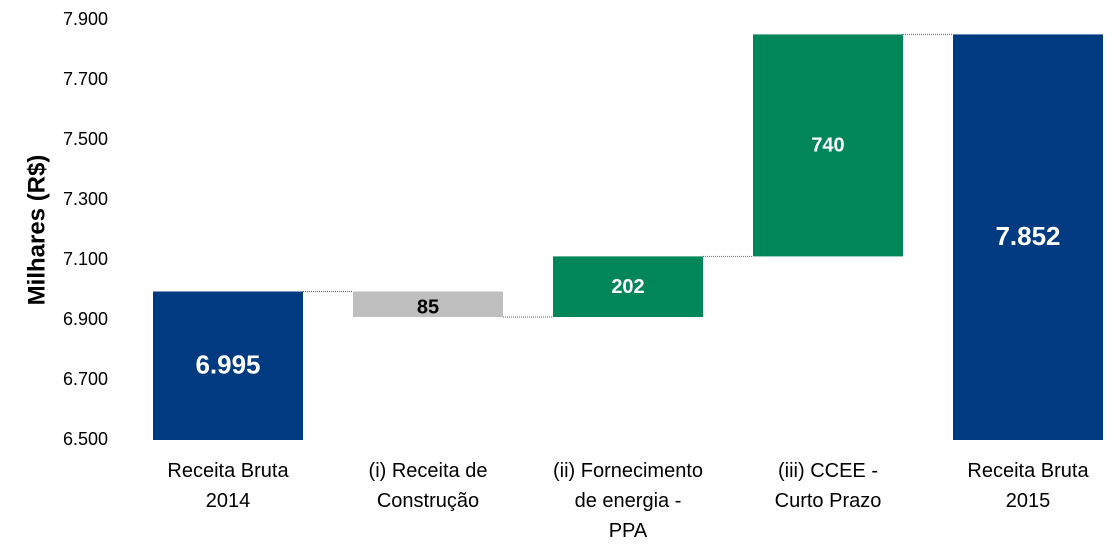  What do you see at coordinates (1028, 501) in the screenshot?
I see `x-tick-label-line: 2015` at bounding box center [1028, 501].